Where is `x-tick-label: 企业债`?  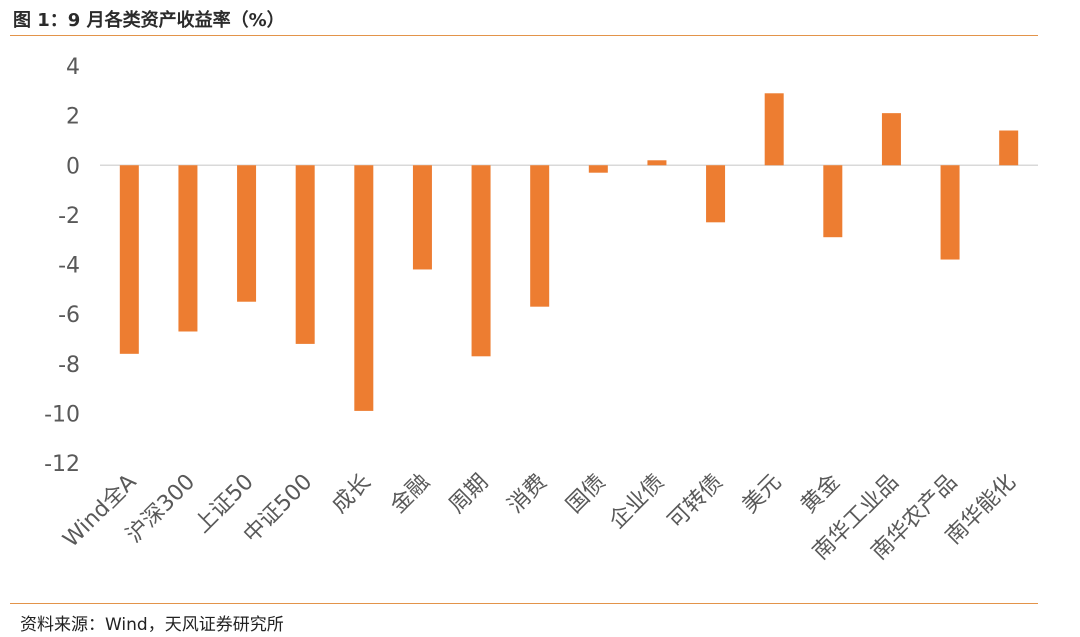 x-tick-label: 企业债 is located at coordinates (637, 502).